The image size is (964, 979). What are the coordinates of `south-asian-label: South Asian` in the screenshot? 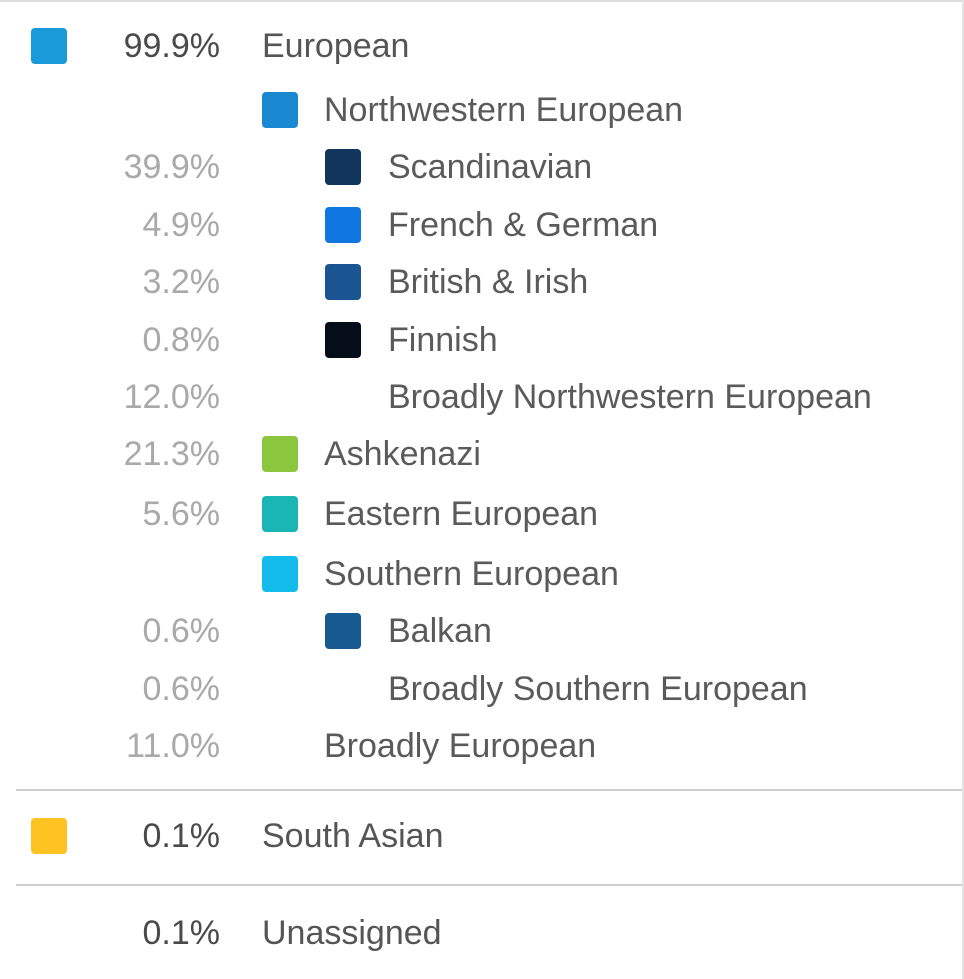 It's located at (353, 836).